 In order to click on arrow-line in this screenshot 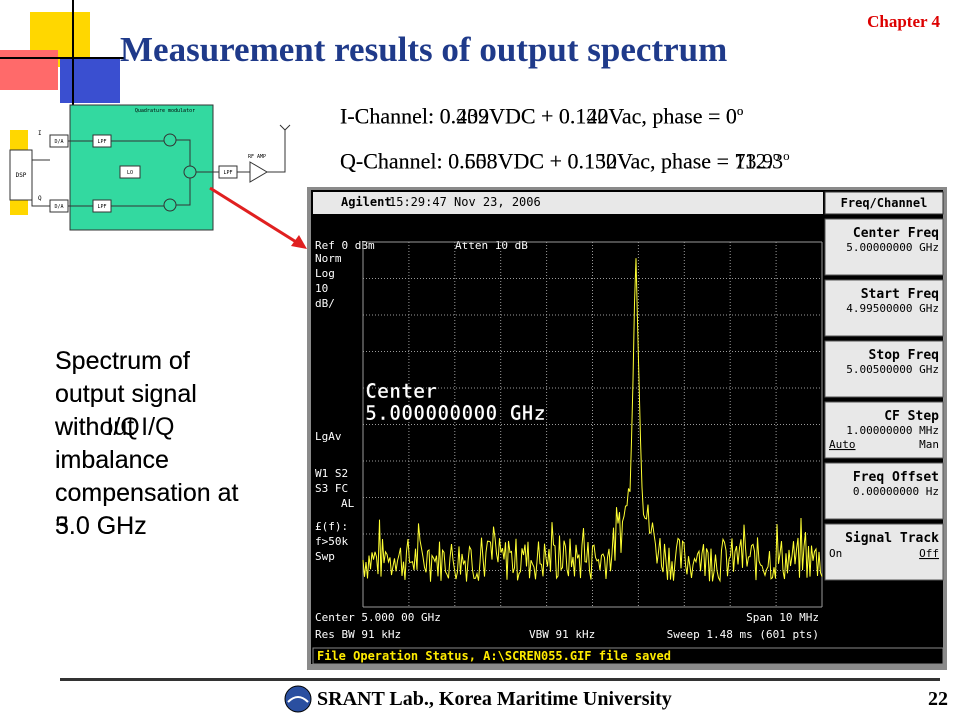, I will do `click(255, 216)`.